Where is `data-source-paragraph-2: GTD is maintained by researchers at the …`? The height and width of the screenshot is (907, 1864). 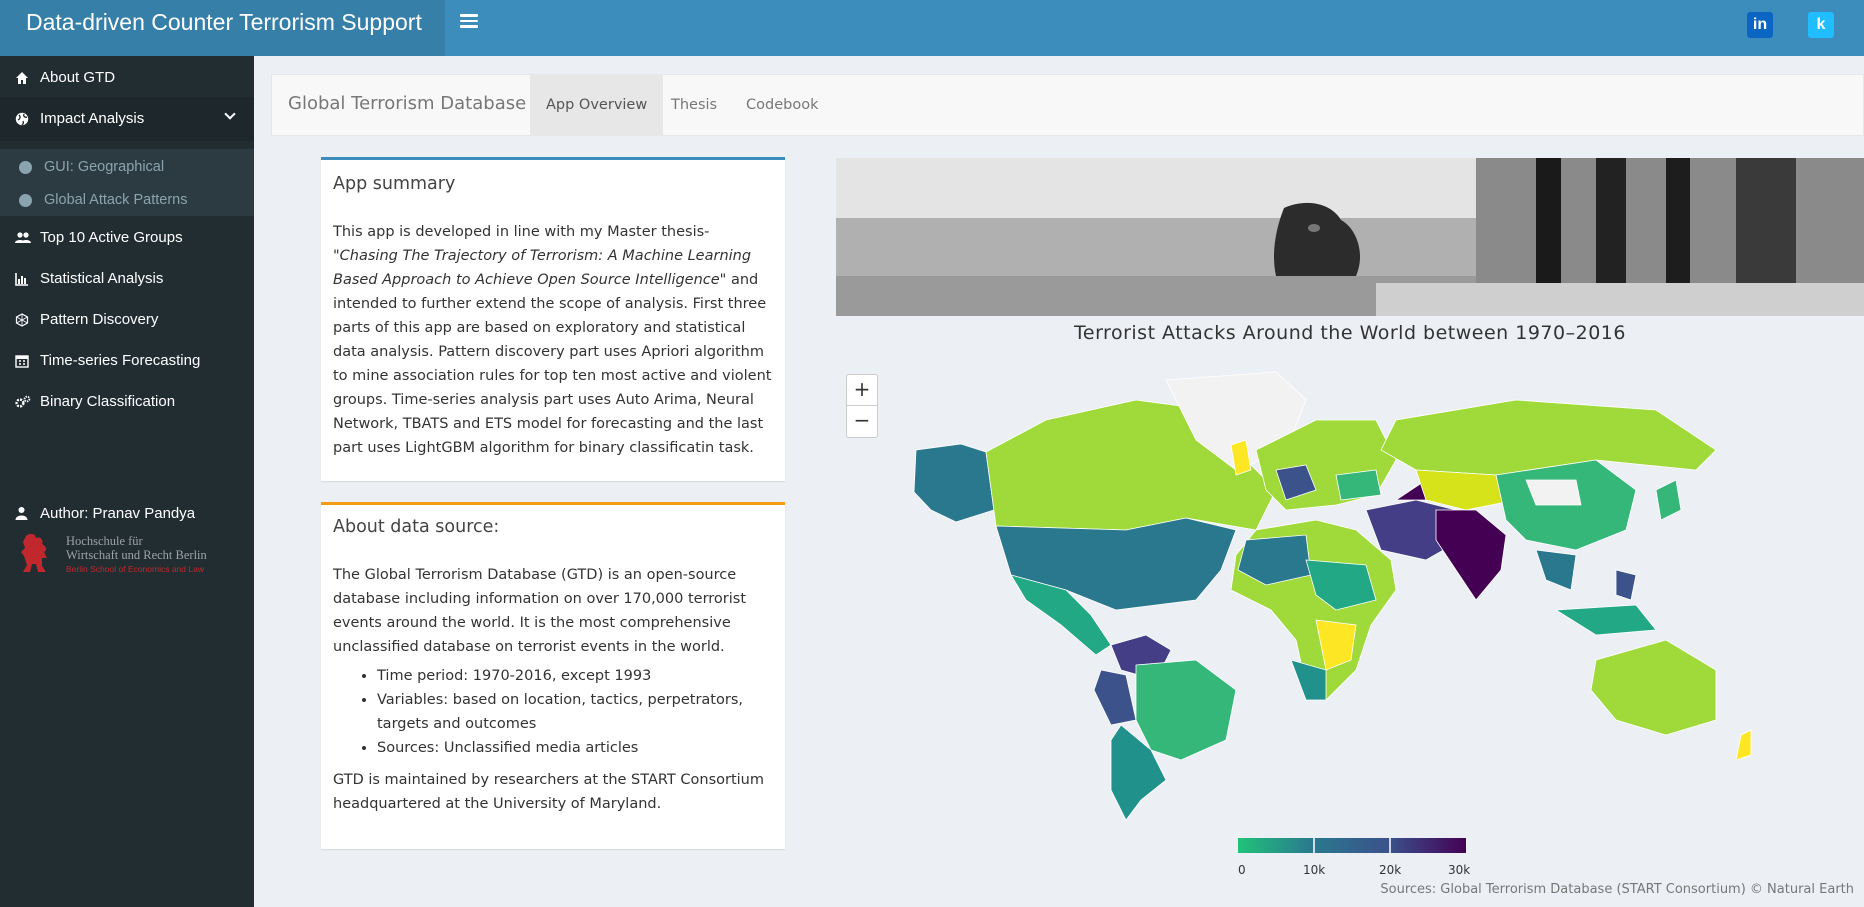 data-source-paragraph-2: GTD is maintained by researchers at the … is located at coordinates (548, 792).